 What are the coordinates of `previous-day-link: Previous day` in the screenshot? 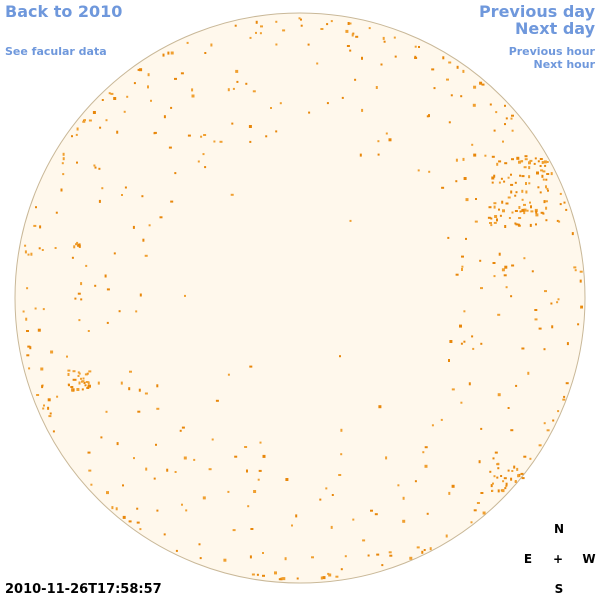 It's located at (536, 11).